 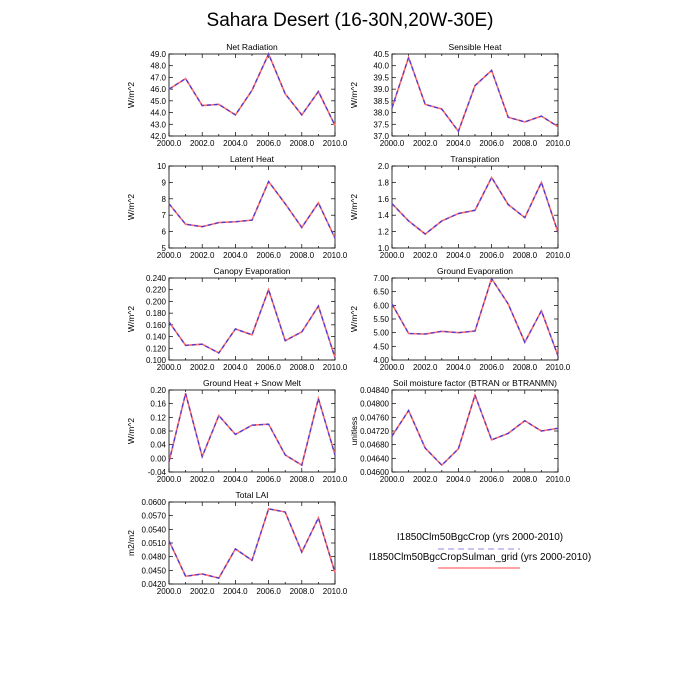 I want to click on y-tick-label: 0.04680, so click(x=374, y=445).